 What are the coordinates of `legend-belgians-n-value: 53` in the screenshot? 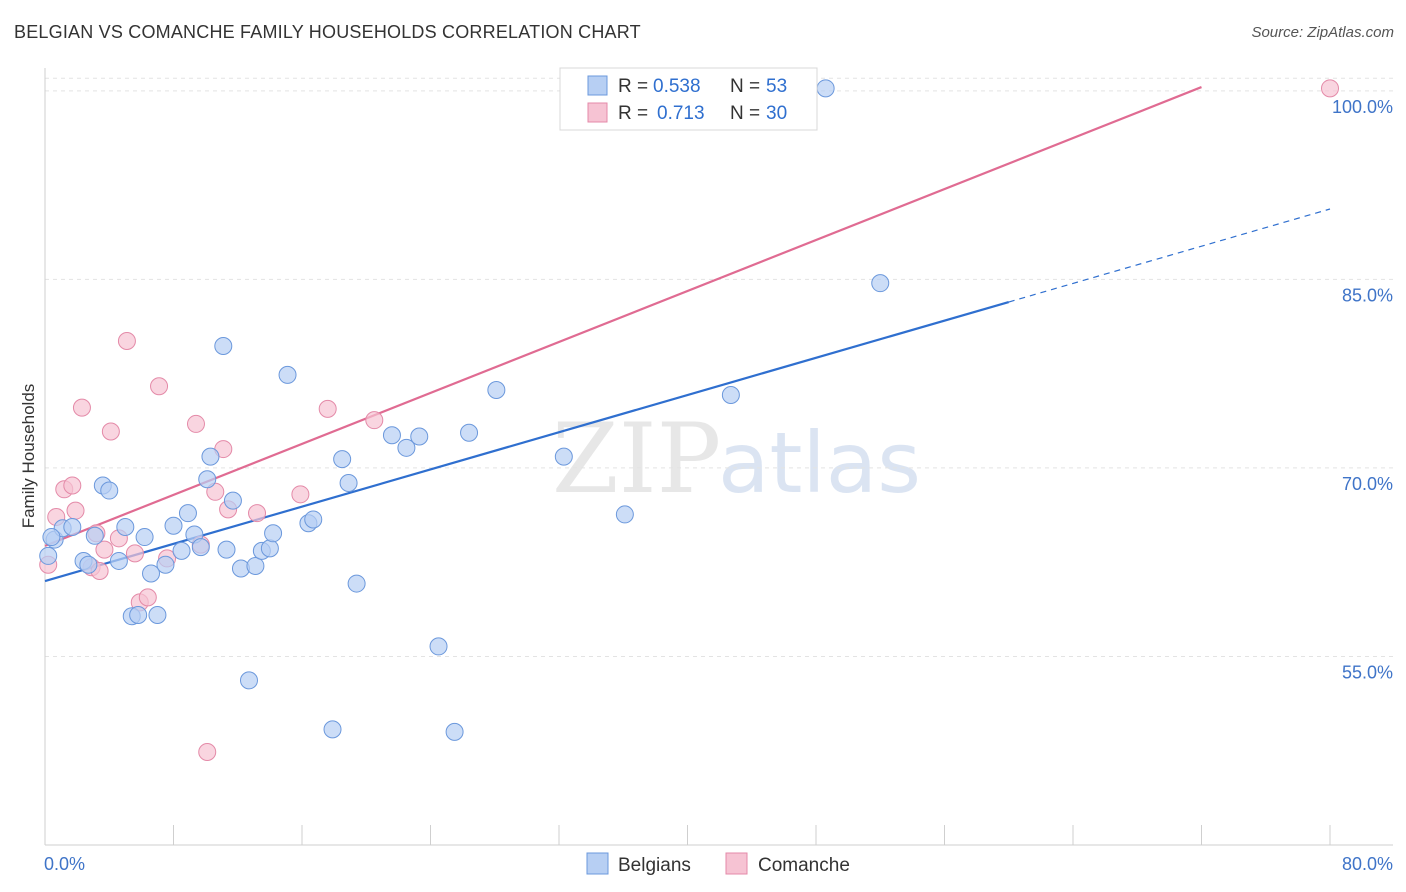 It's located at (776, 86).